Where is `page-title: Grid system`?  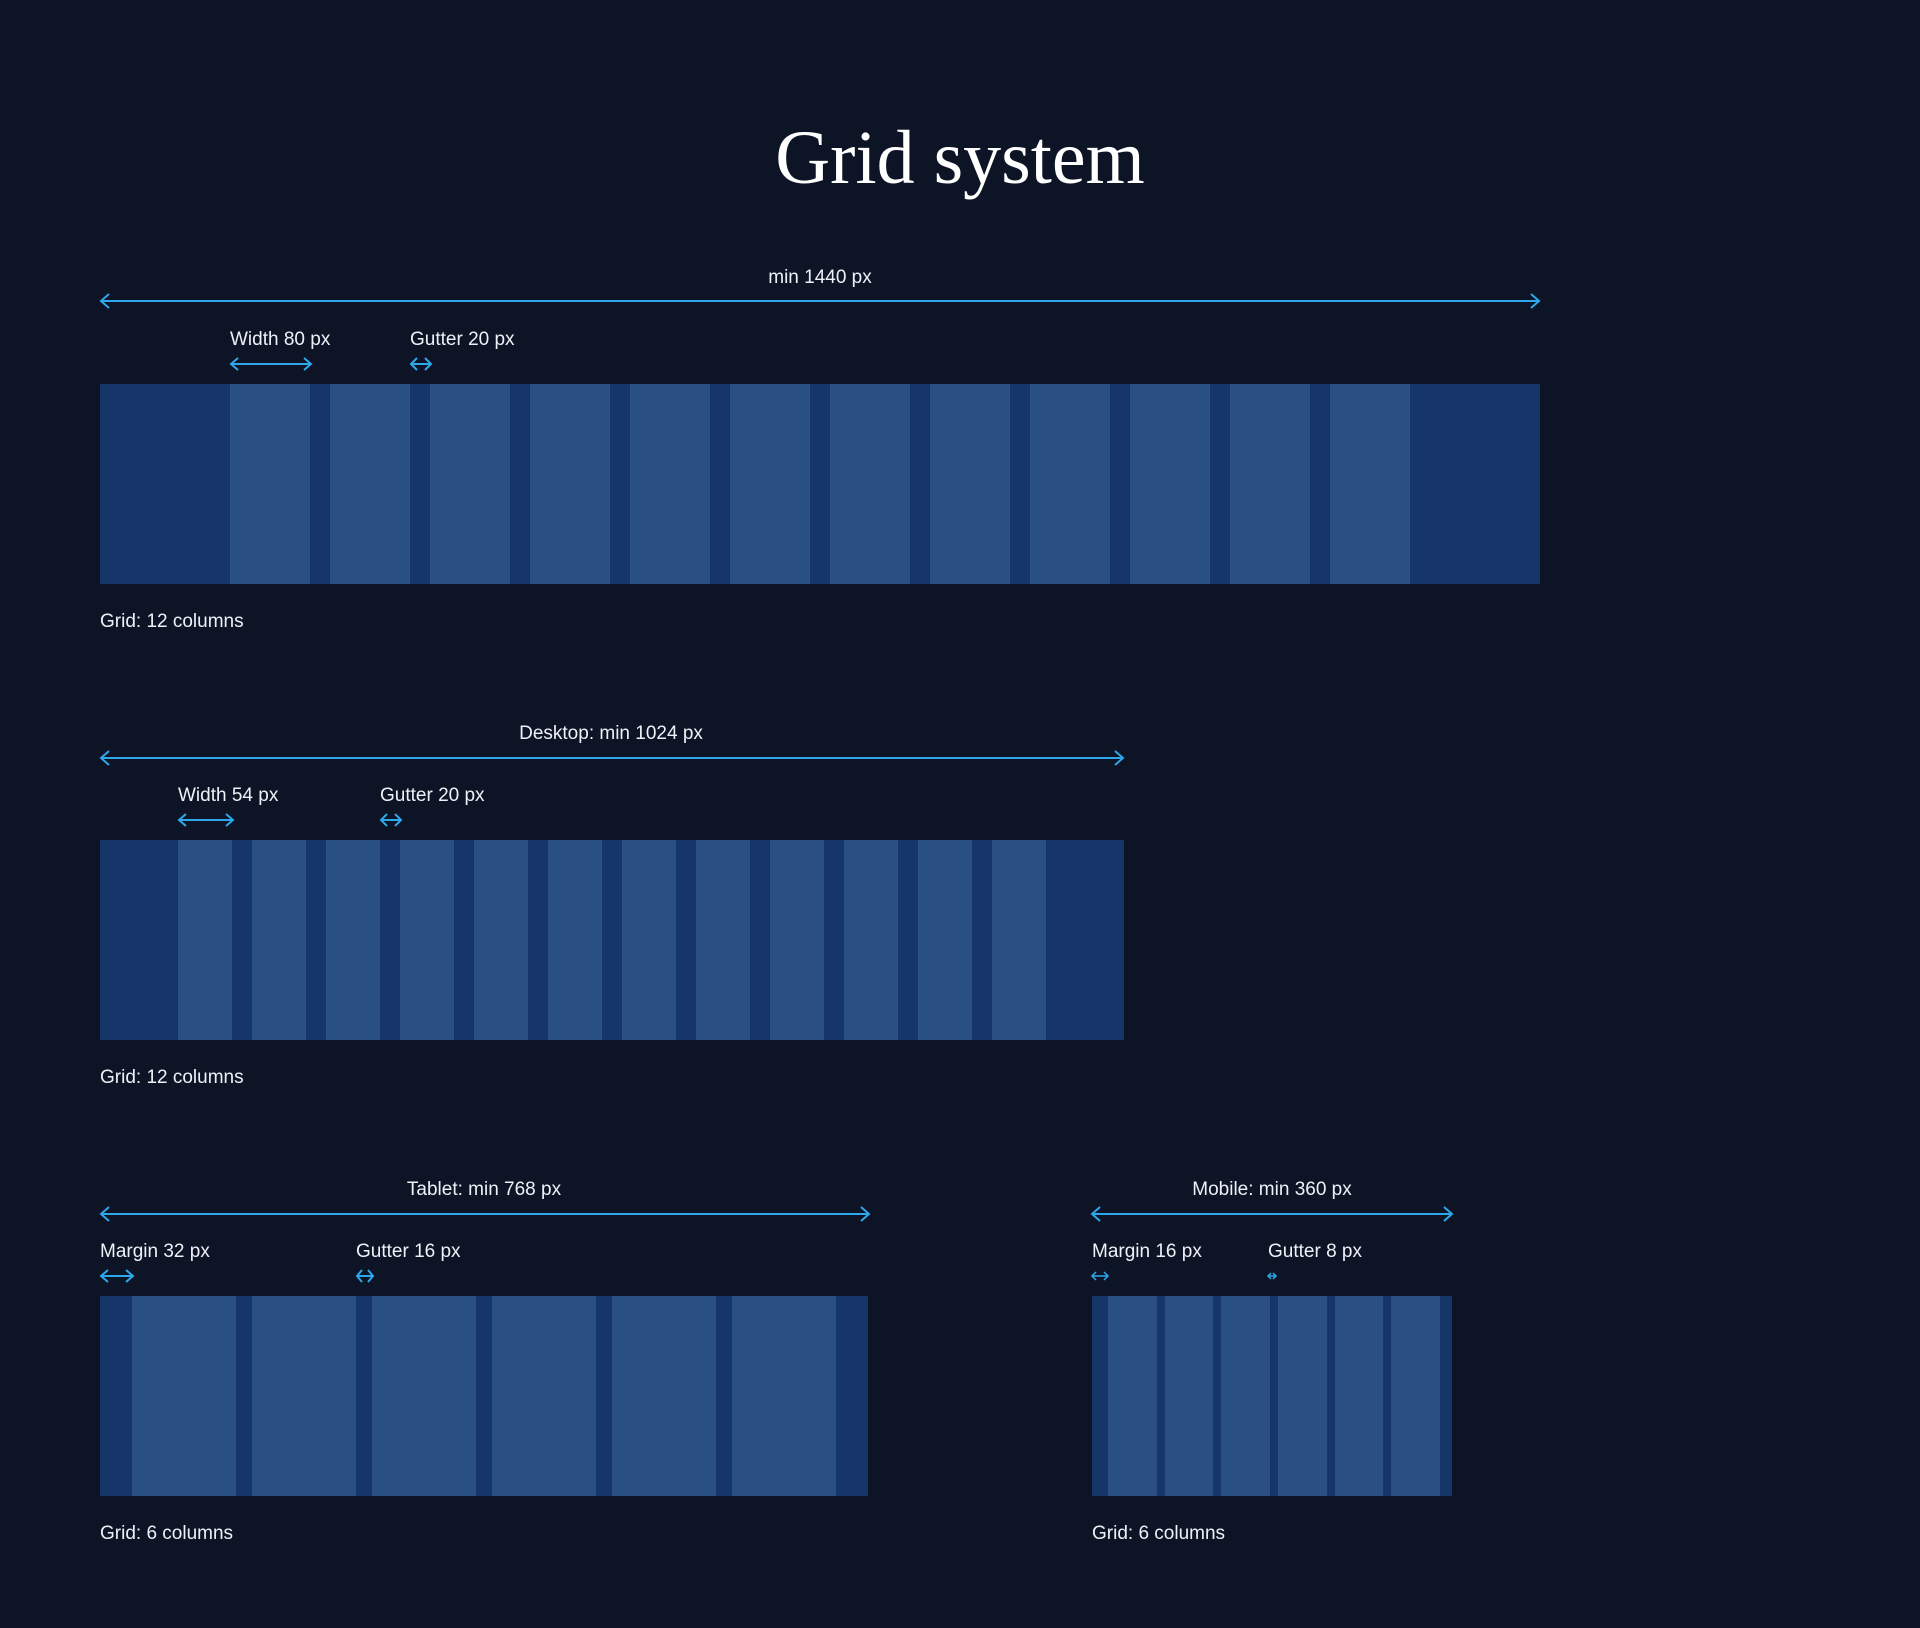
page-title: Grid system is located at coordinates (960, 158).